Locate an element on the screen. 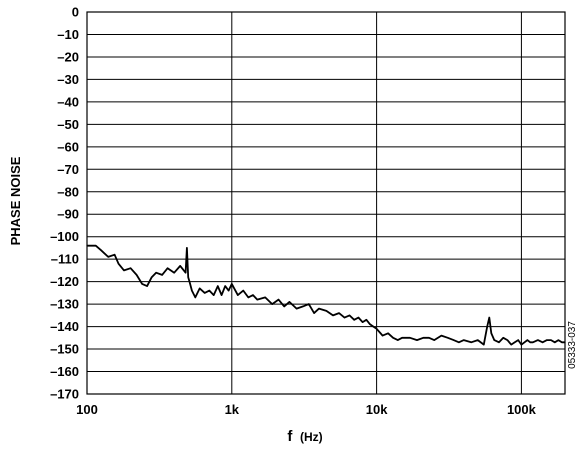 Image resolution: width=584 pixels, height=449 pixels. x-tick-label: 100k is located at coordinates (522, 409).